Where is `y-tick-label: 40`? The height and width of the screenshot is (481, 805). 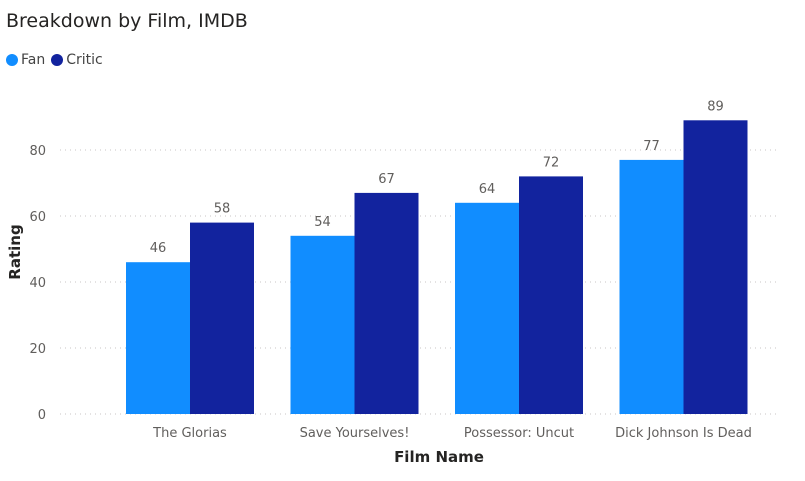 y-tick-label: 40 is located at coordinates (37, 283).